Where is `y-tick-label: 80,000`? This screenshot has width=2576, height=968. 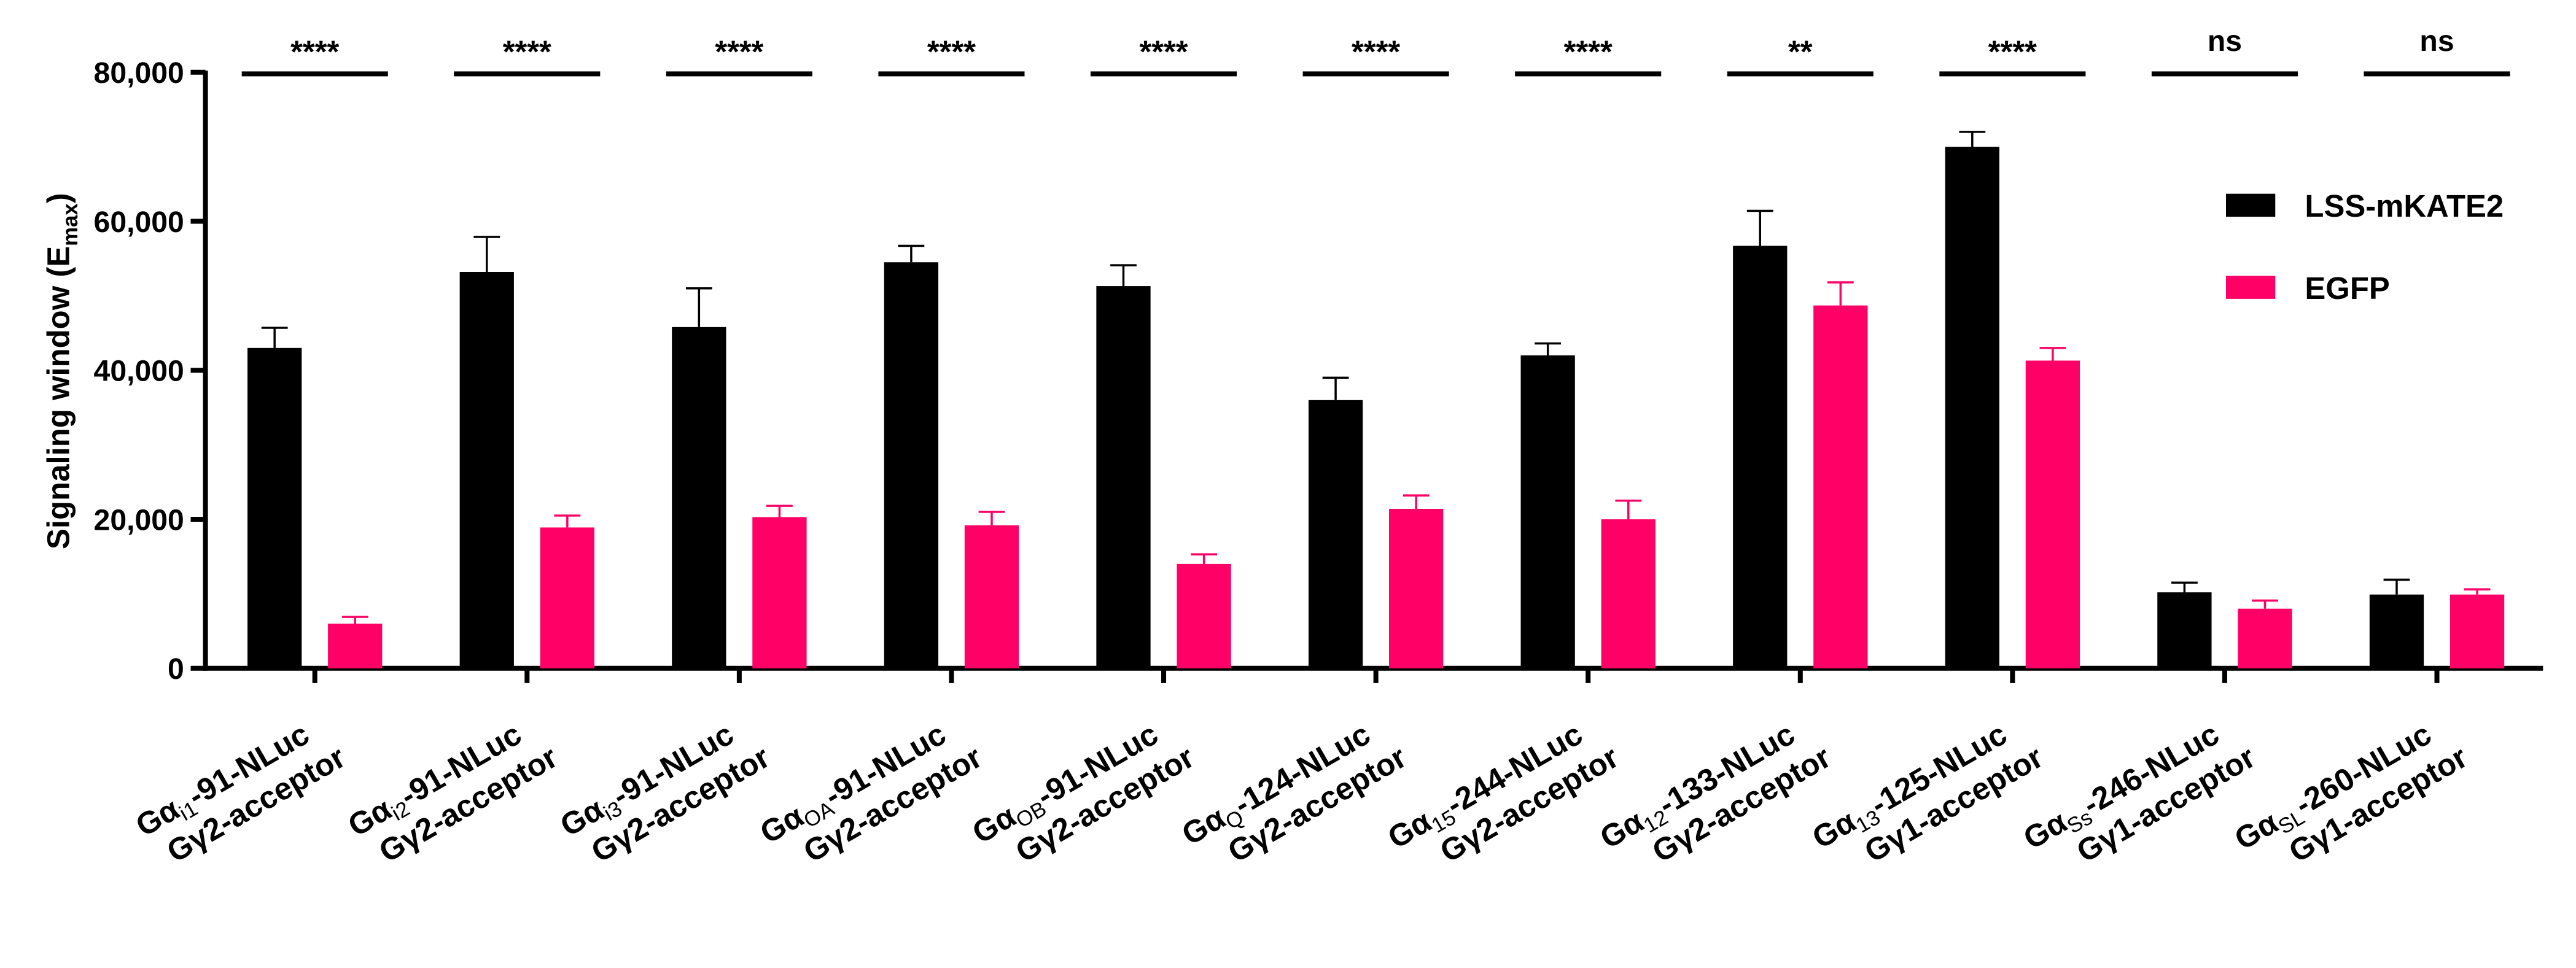
y-tick-label: 80,000 is located at coordinates (139, 73).